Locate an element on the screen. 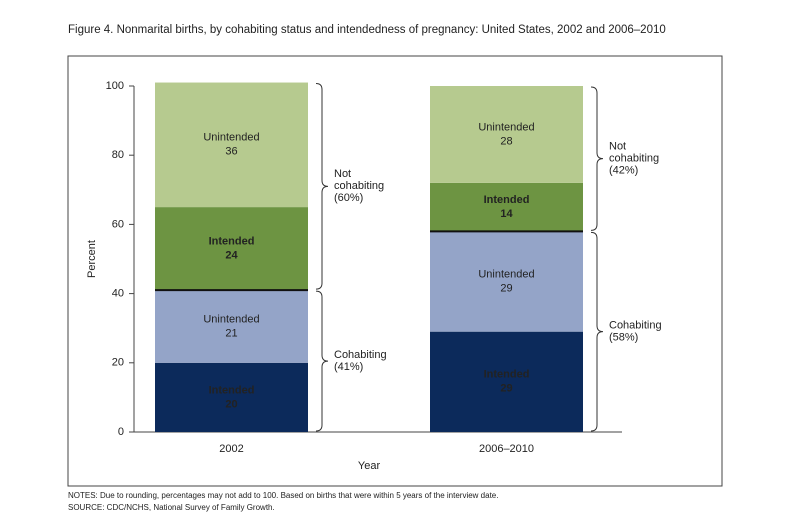 The image size is (800, 532). y-tick-label: 0 is located at coordinates (121, 432).